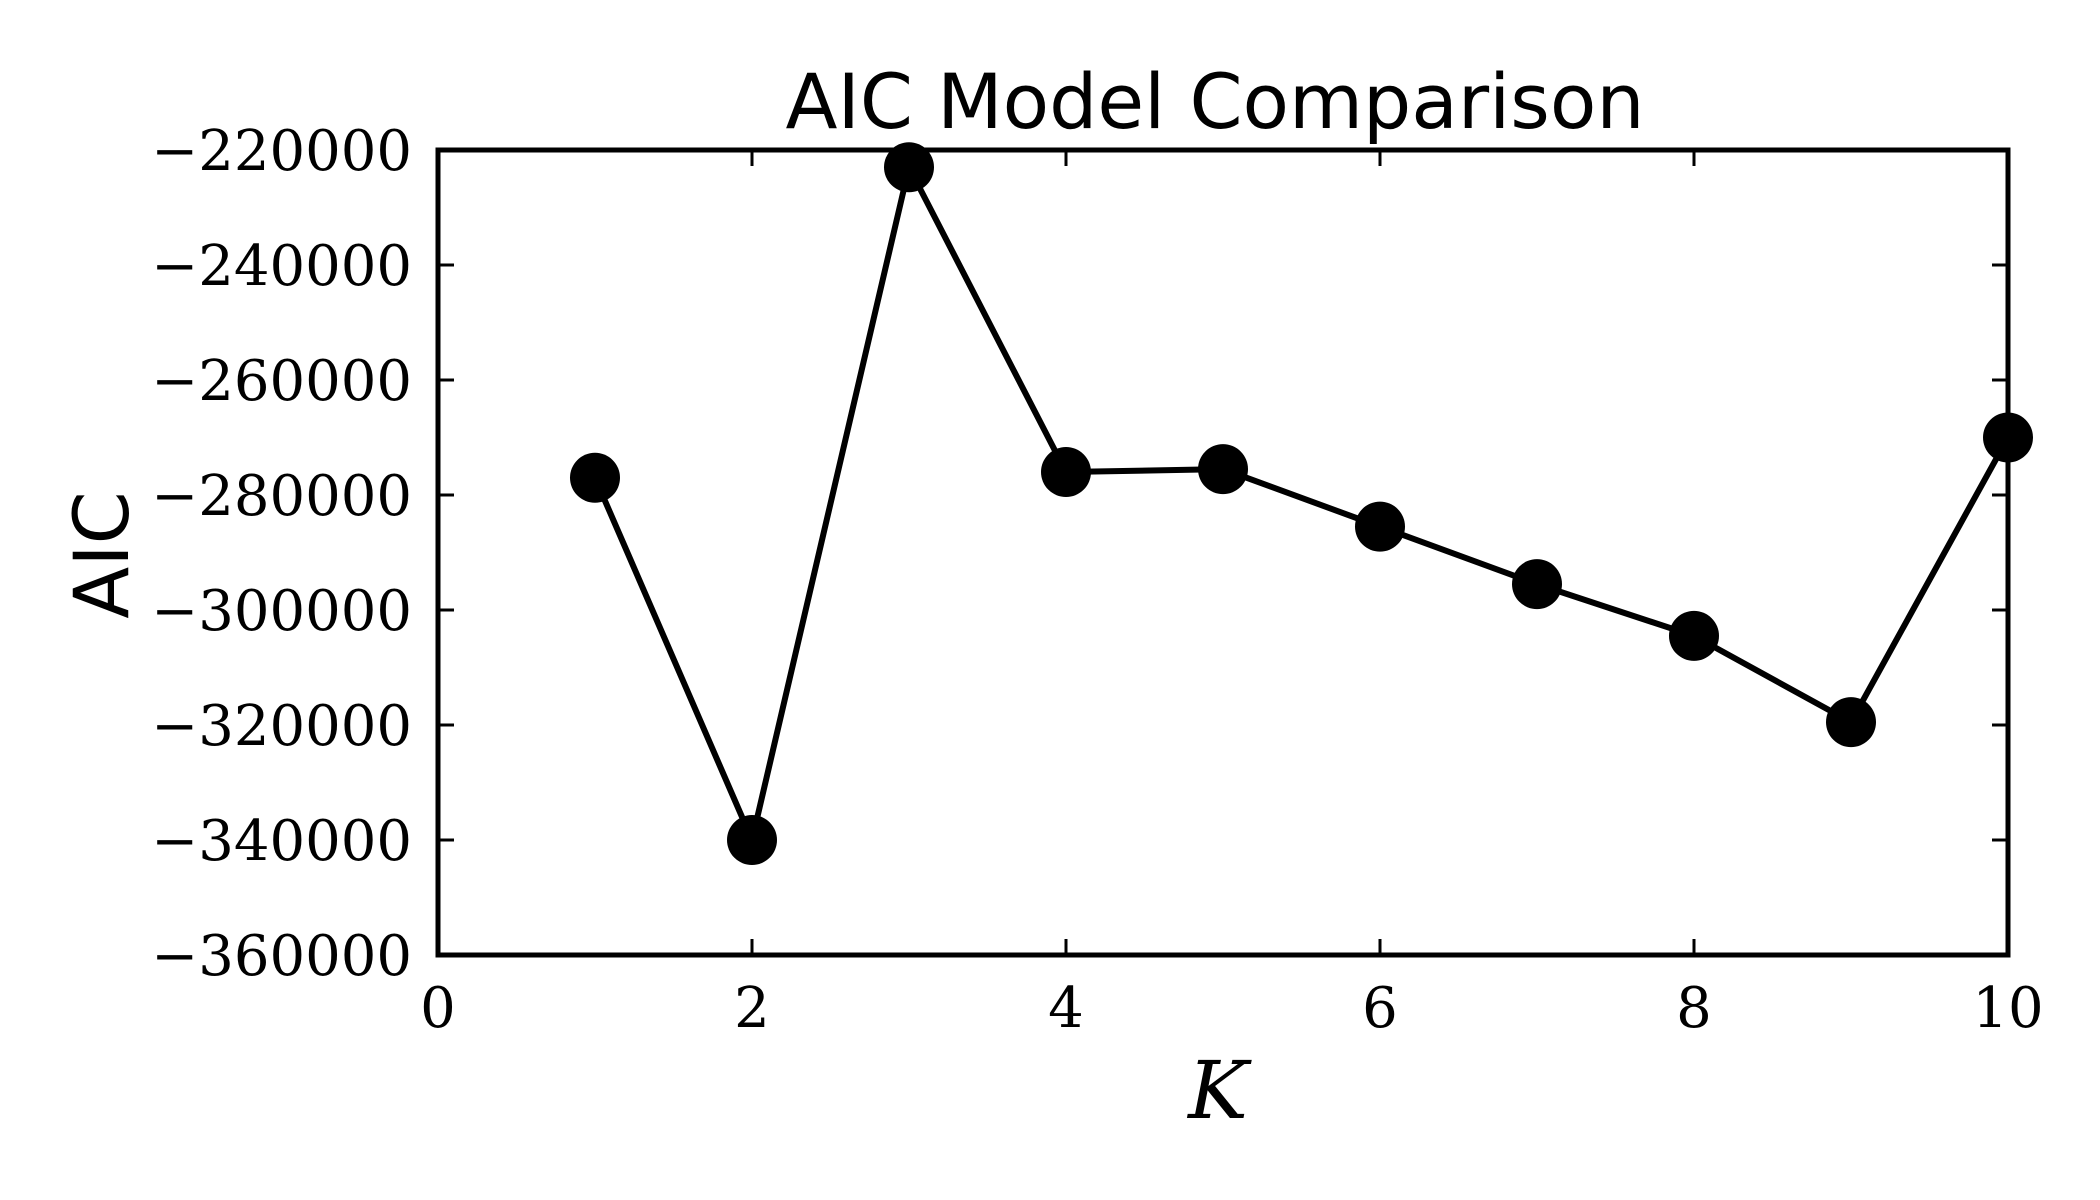 The height and width of the screenshot is (1200, 2100). I want to click on x-tick-label: 10, so click(2007, 1008).